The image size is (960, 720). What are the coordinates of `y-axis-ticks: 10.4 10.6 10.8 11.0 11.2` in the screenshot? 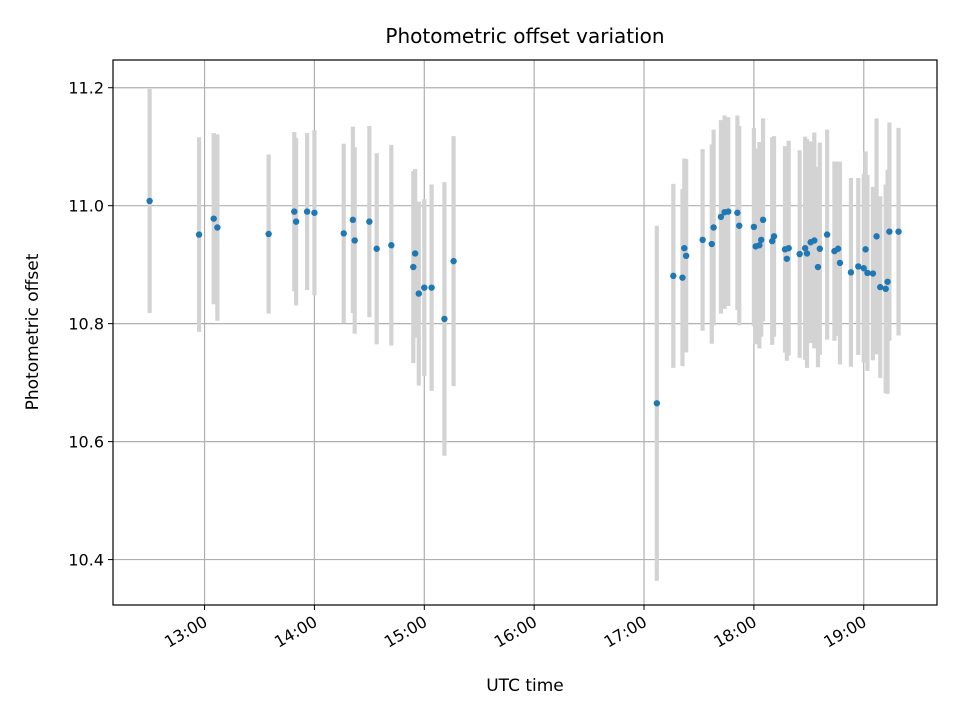 It's located at (90, 324).